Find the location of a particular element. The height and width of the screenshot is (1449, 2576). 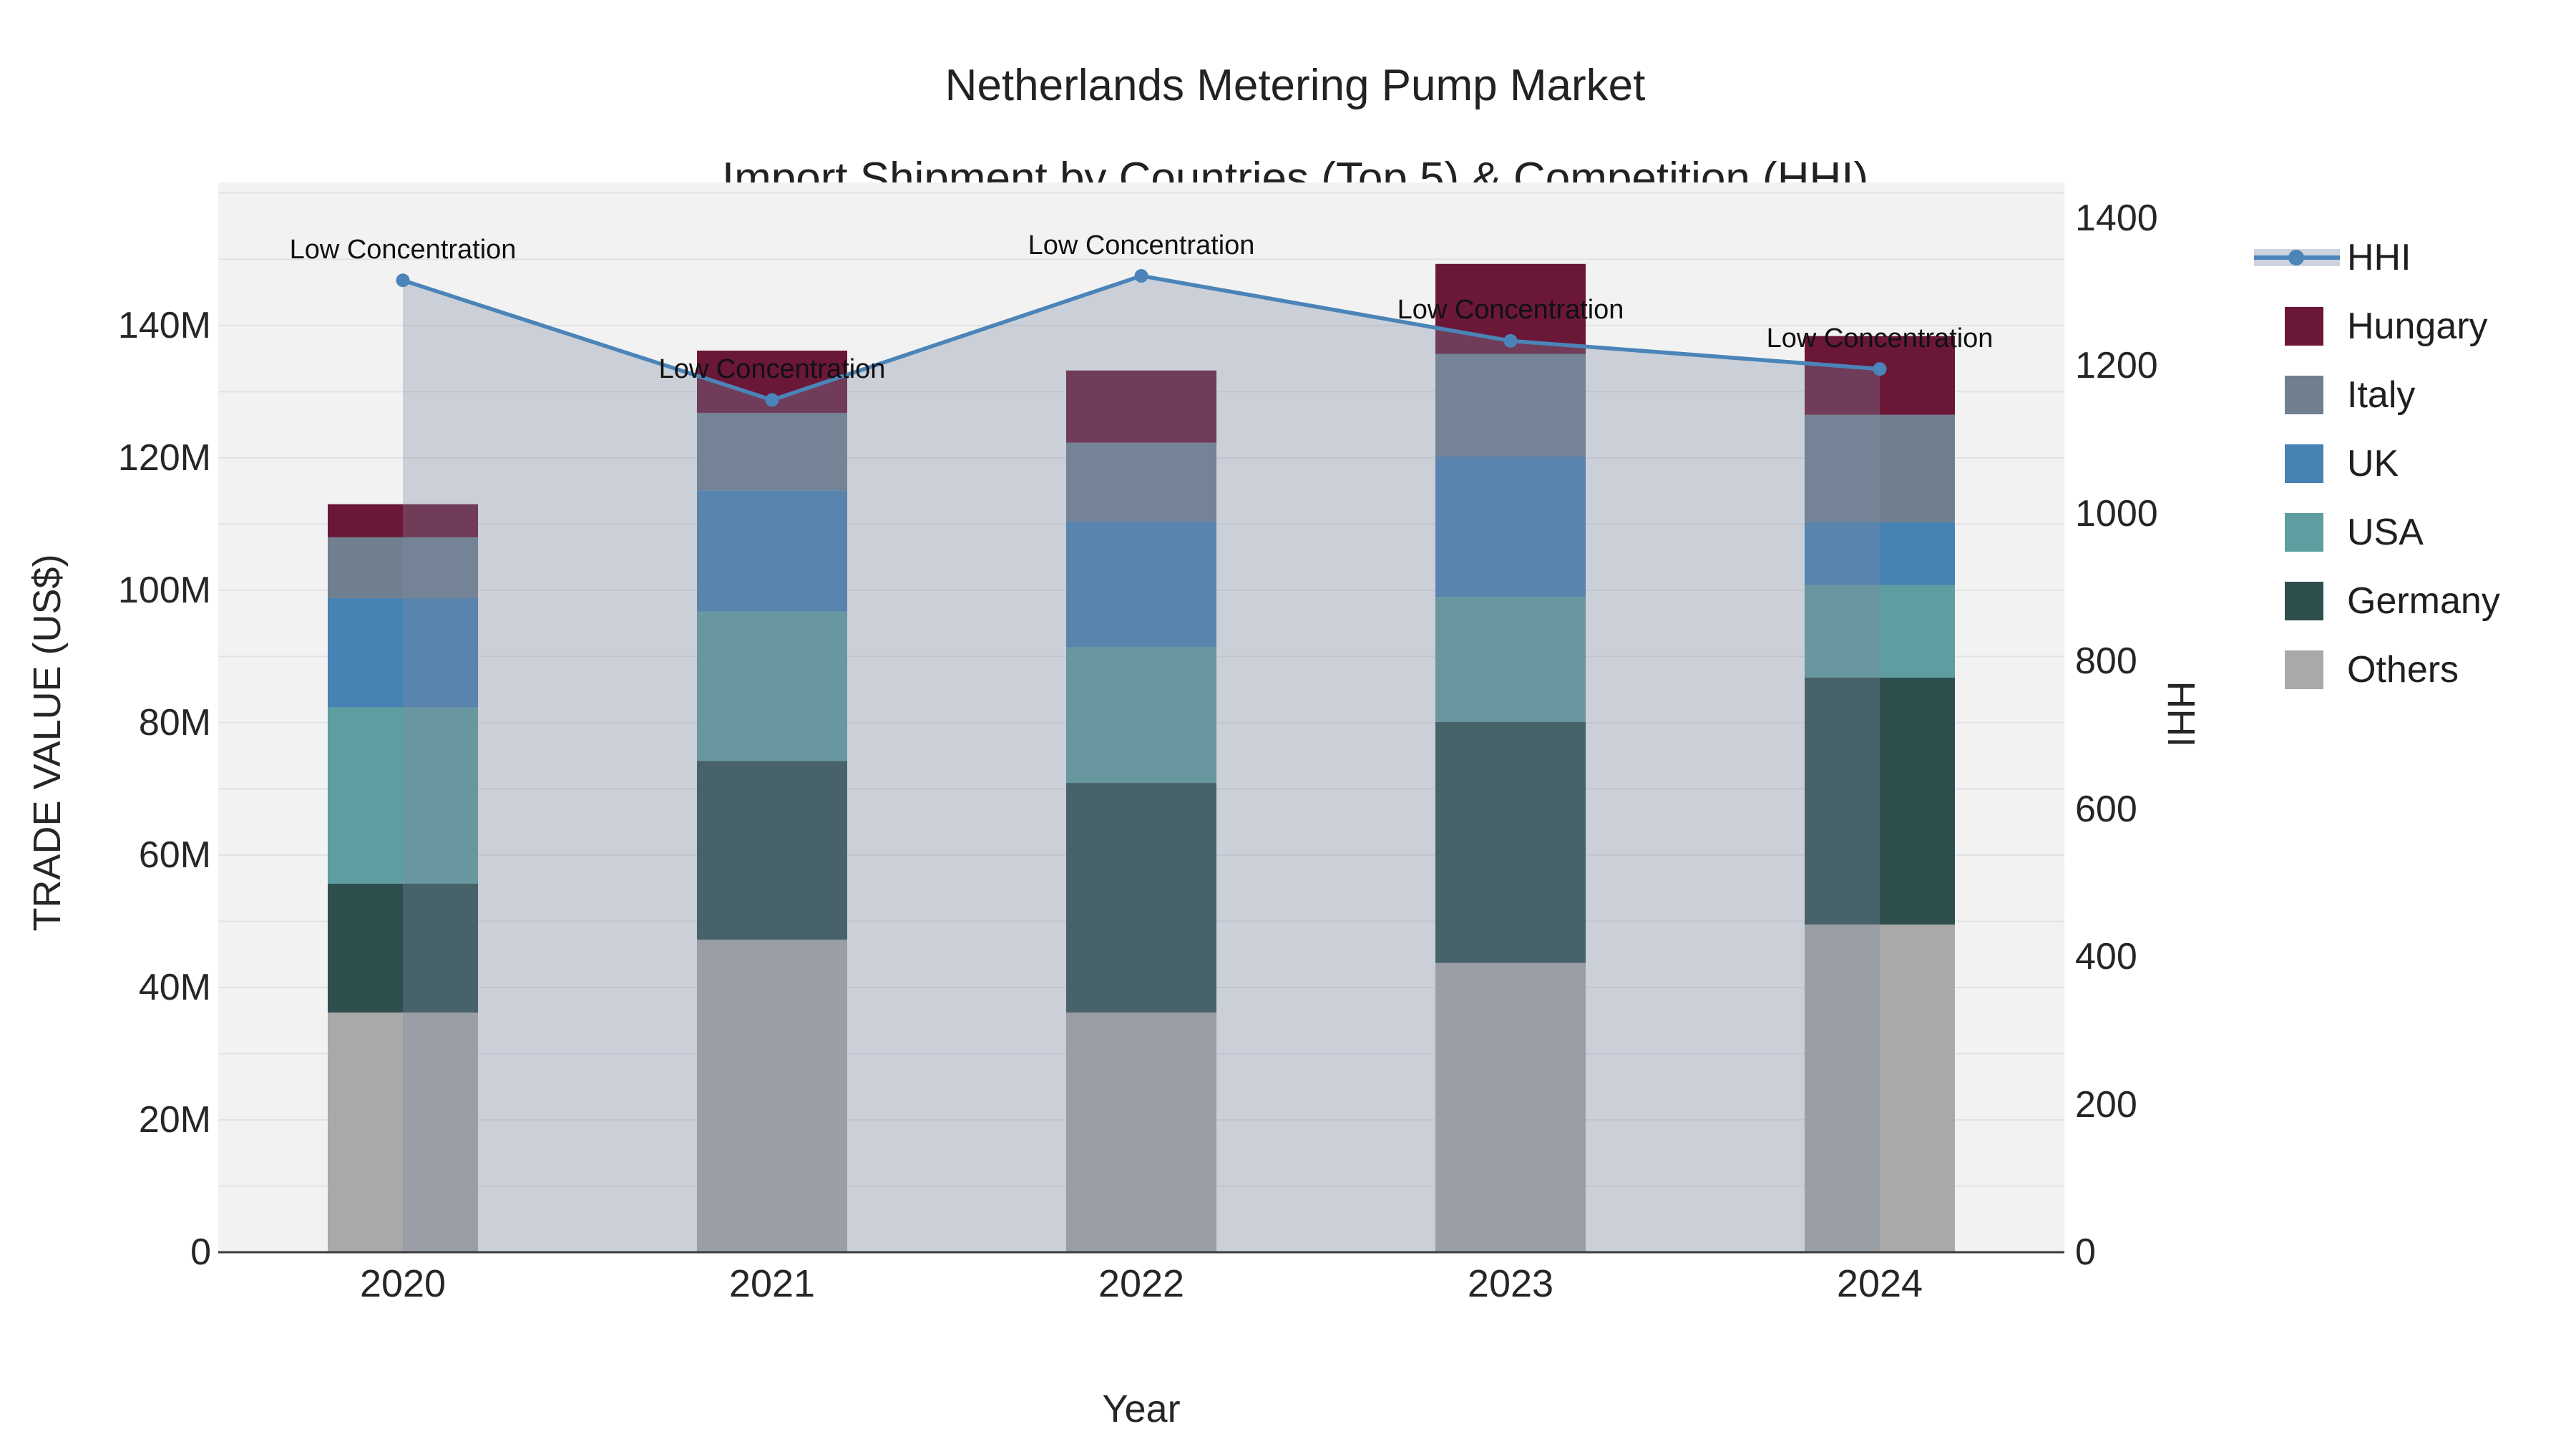

y-left-tick-label: 140M is located at coordinates (164, 325).